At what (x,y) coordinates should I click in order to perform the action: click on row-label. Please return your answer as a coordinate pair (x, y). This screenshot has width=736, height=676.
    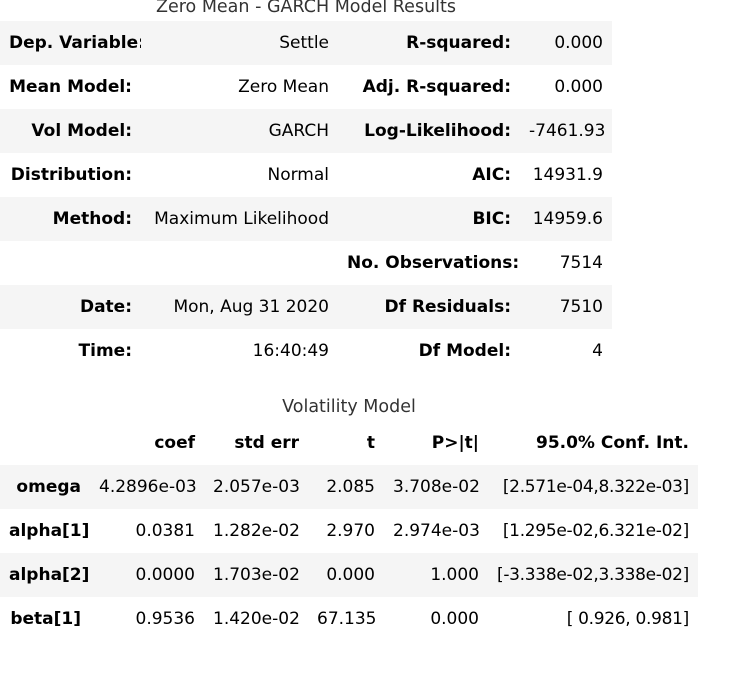
    Looking at the image, I should click on (70, 263).